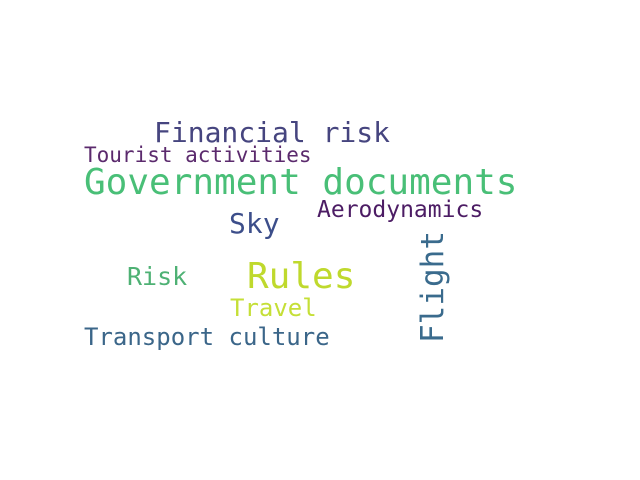  Describe the element at coordinates (198, 155) in the screenshot. I see `word-tourist-activities: Tourist activities` at that location.